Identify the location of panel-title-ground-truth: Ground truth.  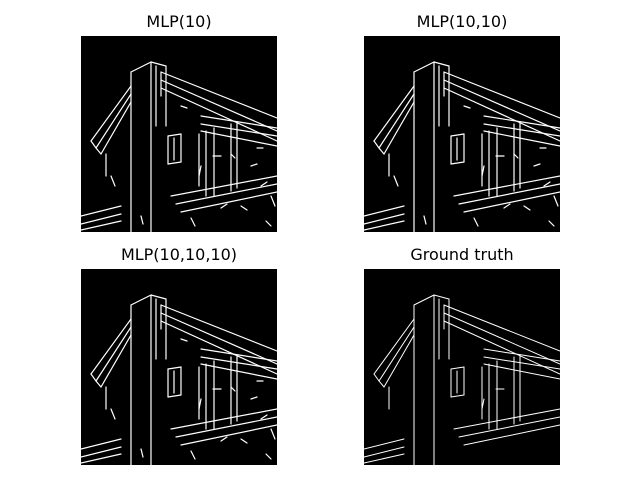
(462, 254).